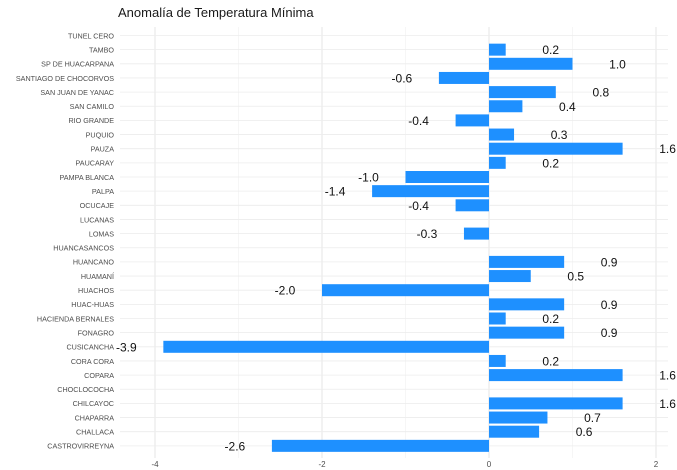 This screenshot has height=470, width=677. What do you see at coordinates (101, 49) in the screenshot?
I see `category-label: TAMBO` at bounding box center [101, 49].